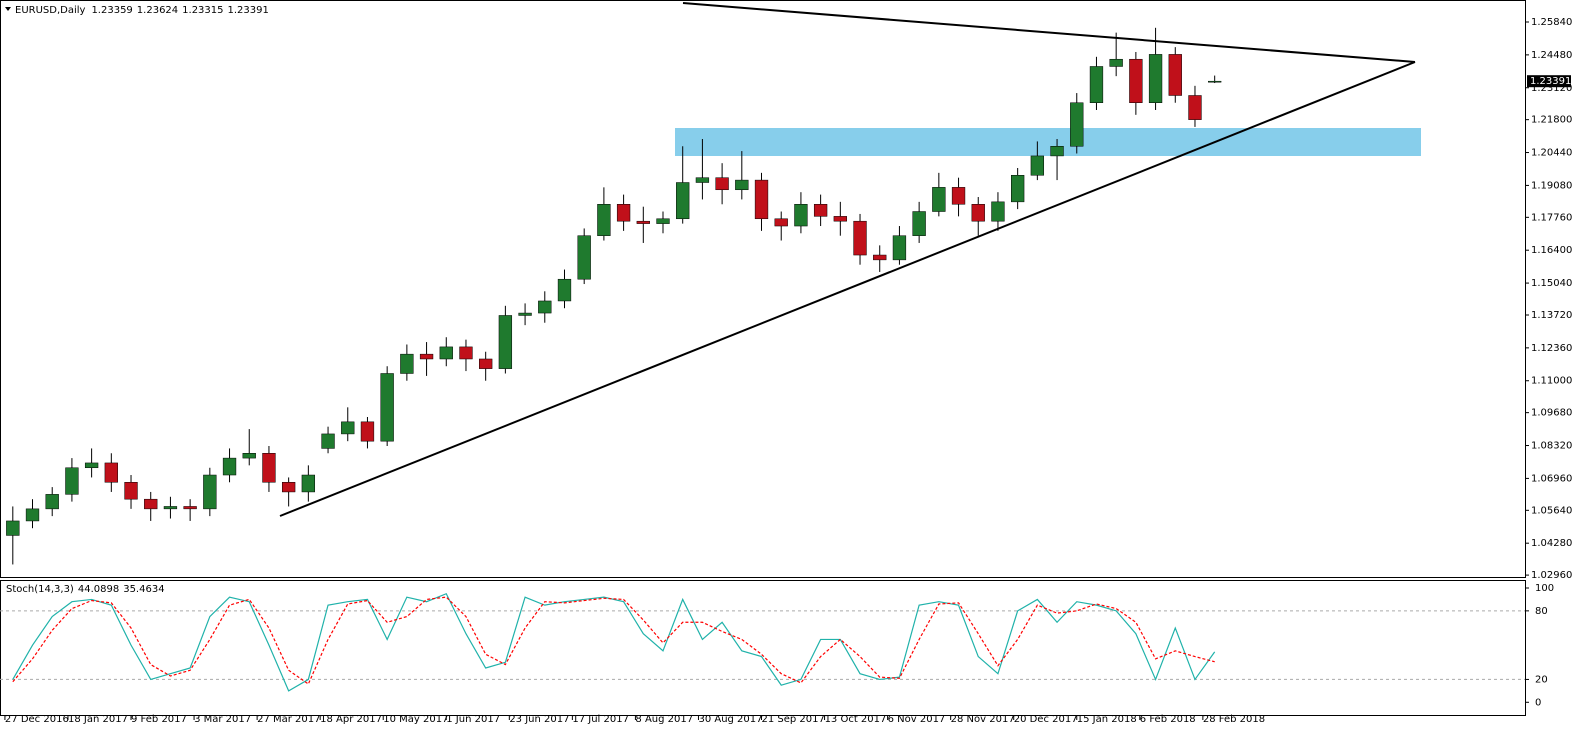  Describe the element at coordinates (1538, 702) in the screenshot. I see `y-tick-label: 0` at that location.